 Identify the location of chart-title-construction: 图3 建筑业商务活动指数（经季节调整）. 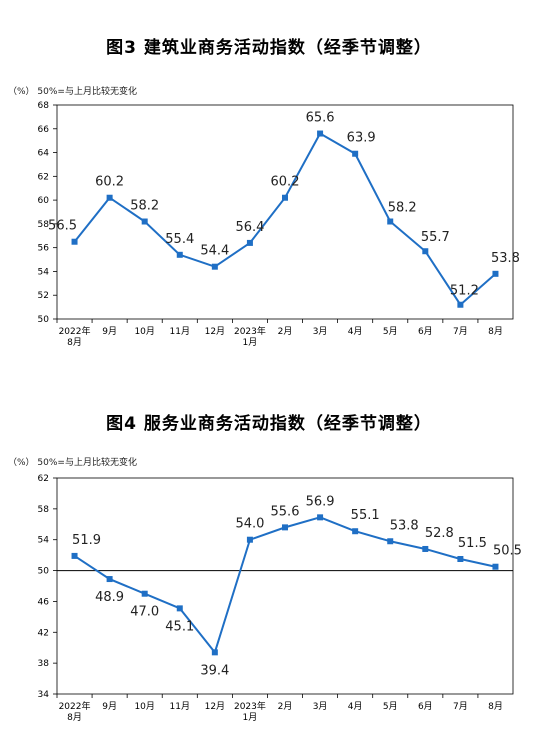
(269, 48).